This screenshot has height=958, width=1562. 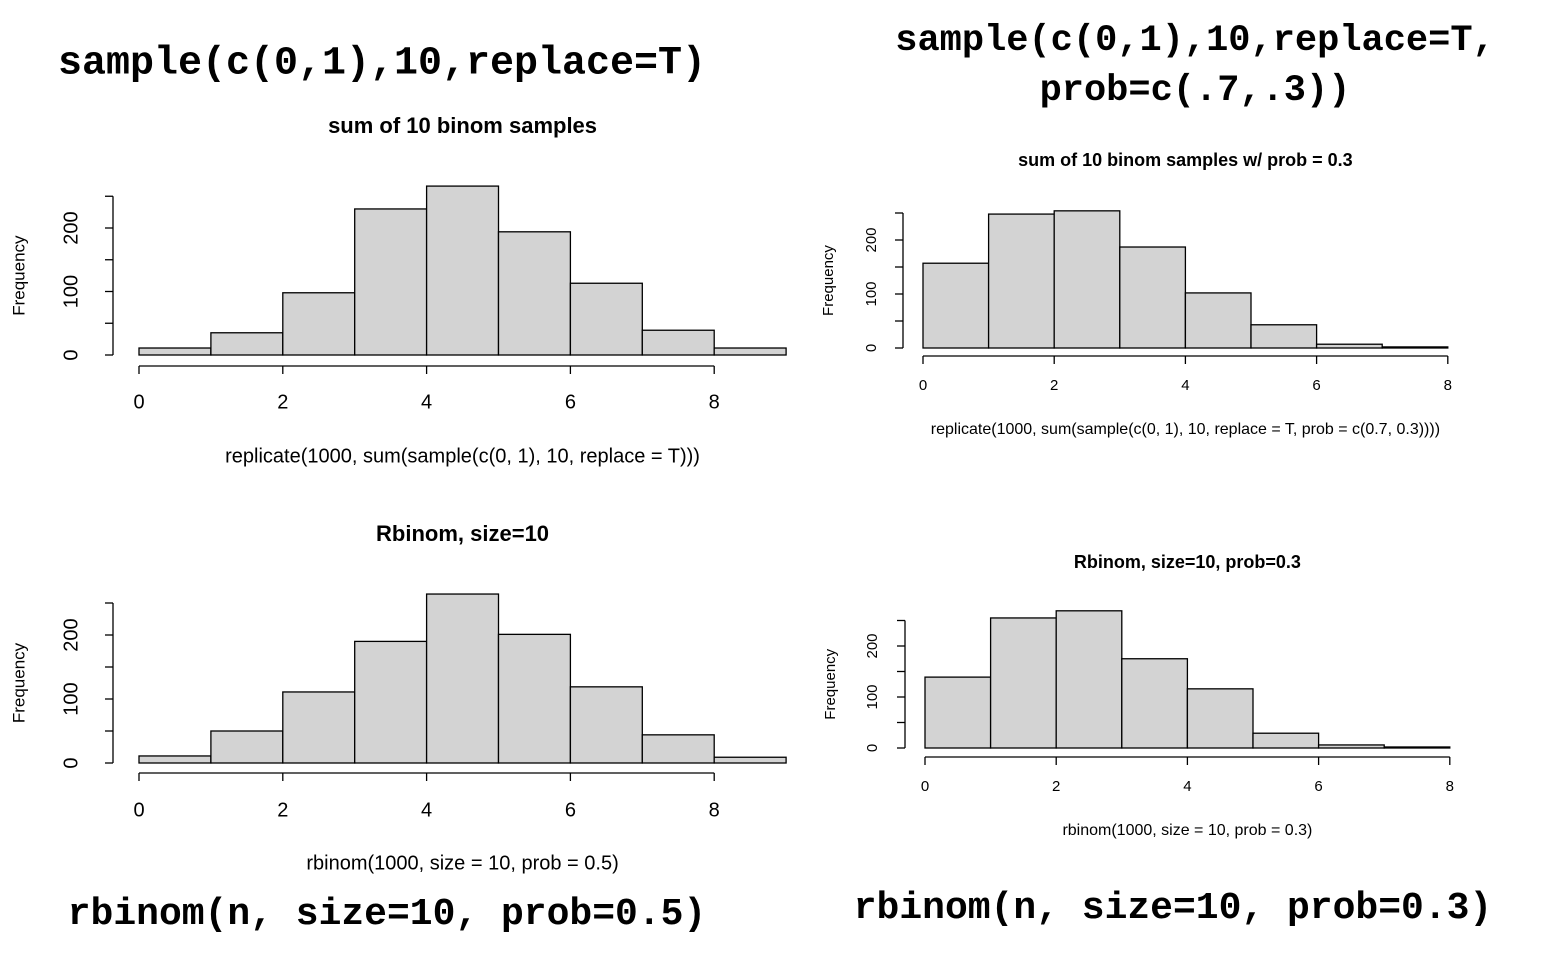 I want to click on code-caption: rbinom(n, size=10, prob=0.3), so click(x=1173, y=908).